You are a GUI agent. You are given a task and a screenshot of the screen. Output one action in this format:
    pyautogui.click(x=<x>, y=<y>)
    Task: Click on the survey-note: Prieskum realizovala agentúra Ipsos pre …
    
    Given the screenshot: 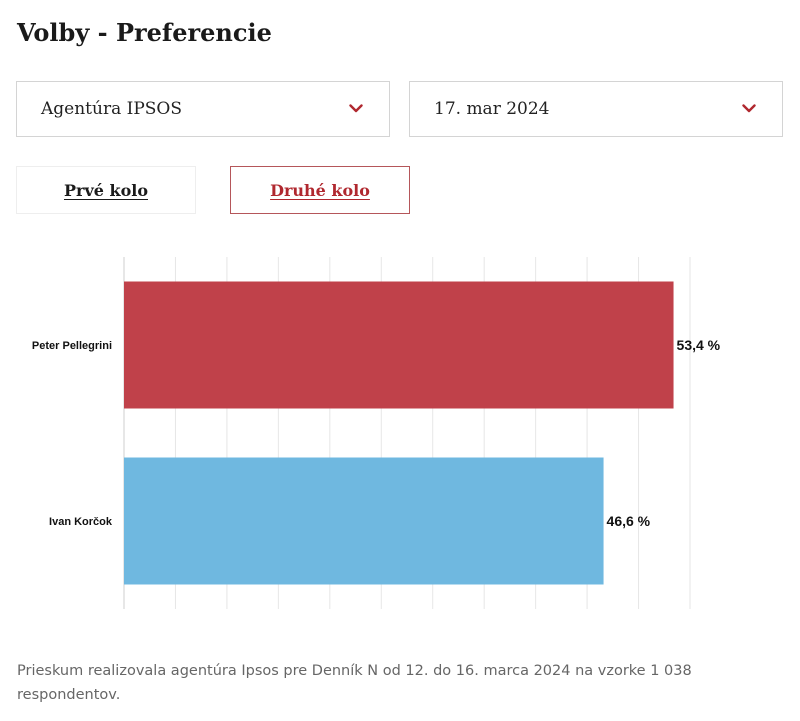 What is the action you would take?
    pyautogui.click(x=354, y=683)
    